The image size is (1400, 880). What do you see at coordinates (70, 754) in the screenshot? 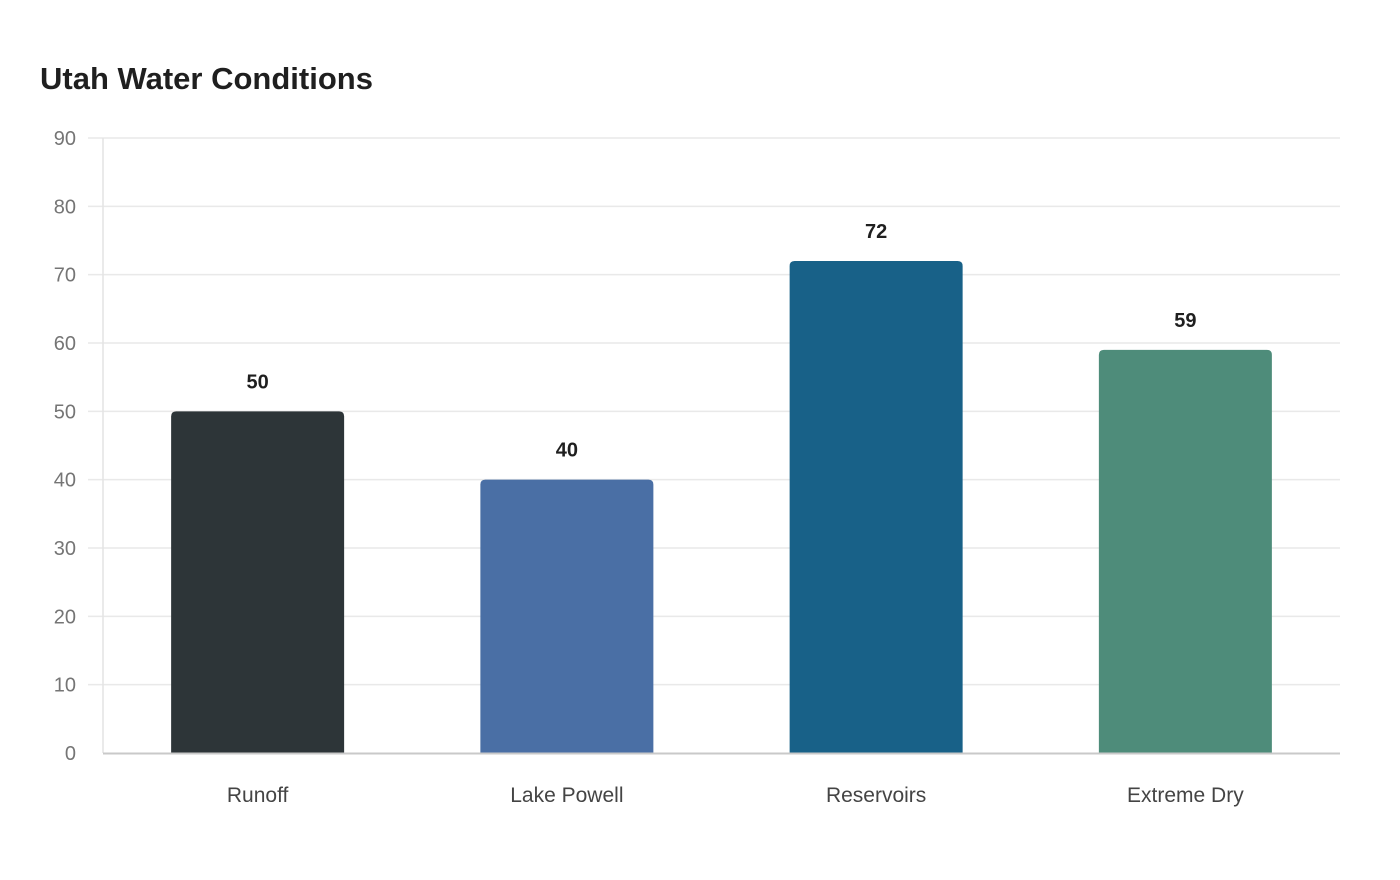
I see `y-tick-label: 0` at bounding box center [70, 754].